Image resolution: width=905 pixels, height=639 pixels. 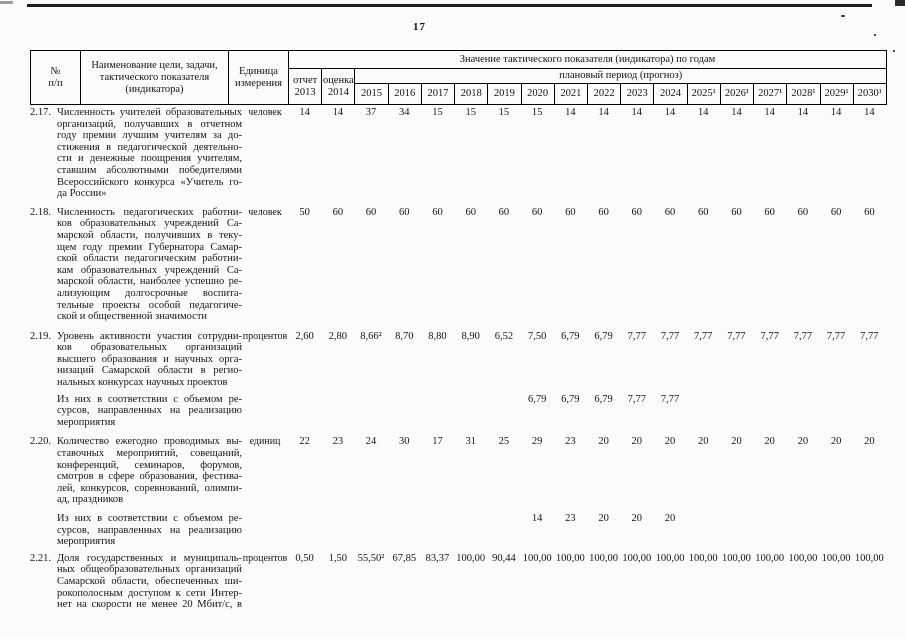 I want to click on row-name-line: мероприятия, so click(x=86, y=422).